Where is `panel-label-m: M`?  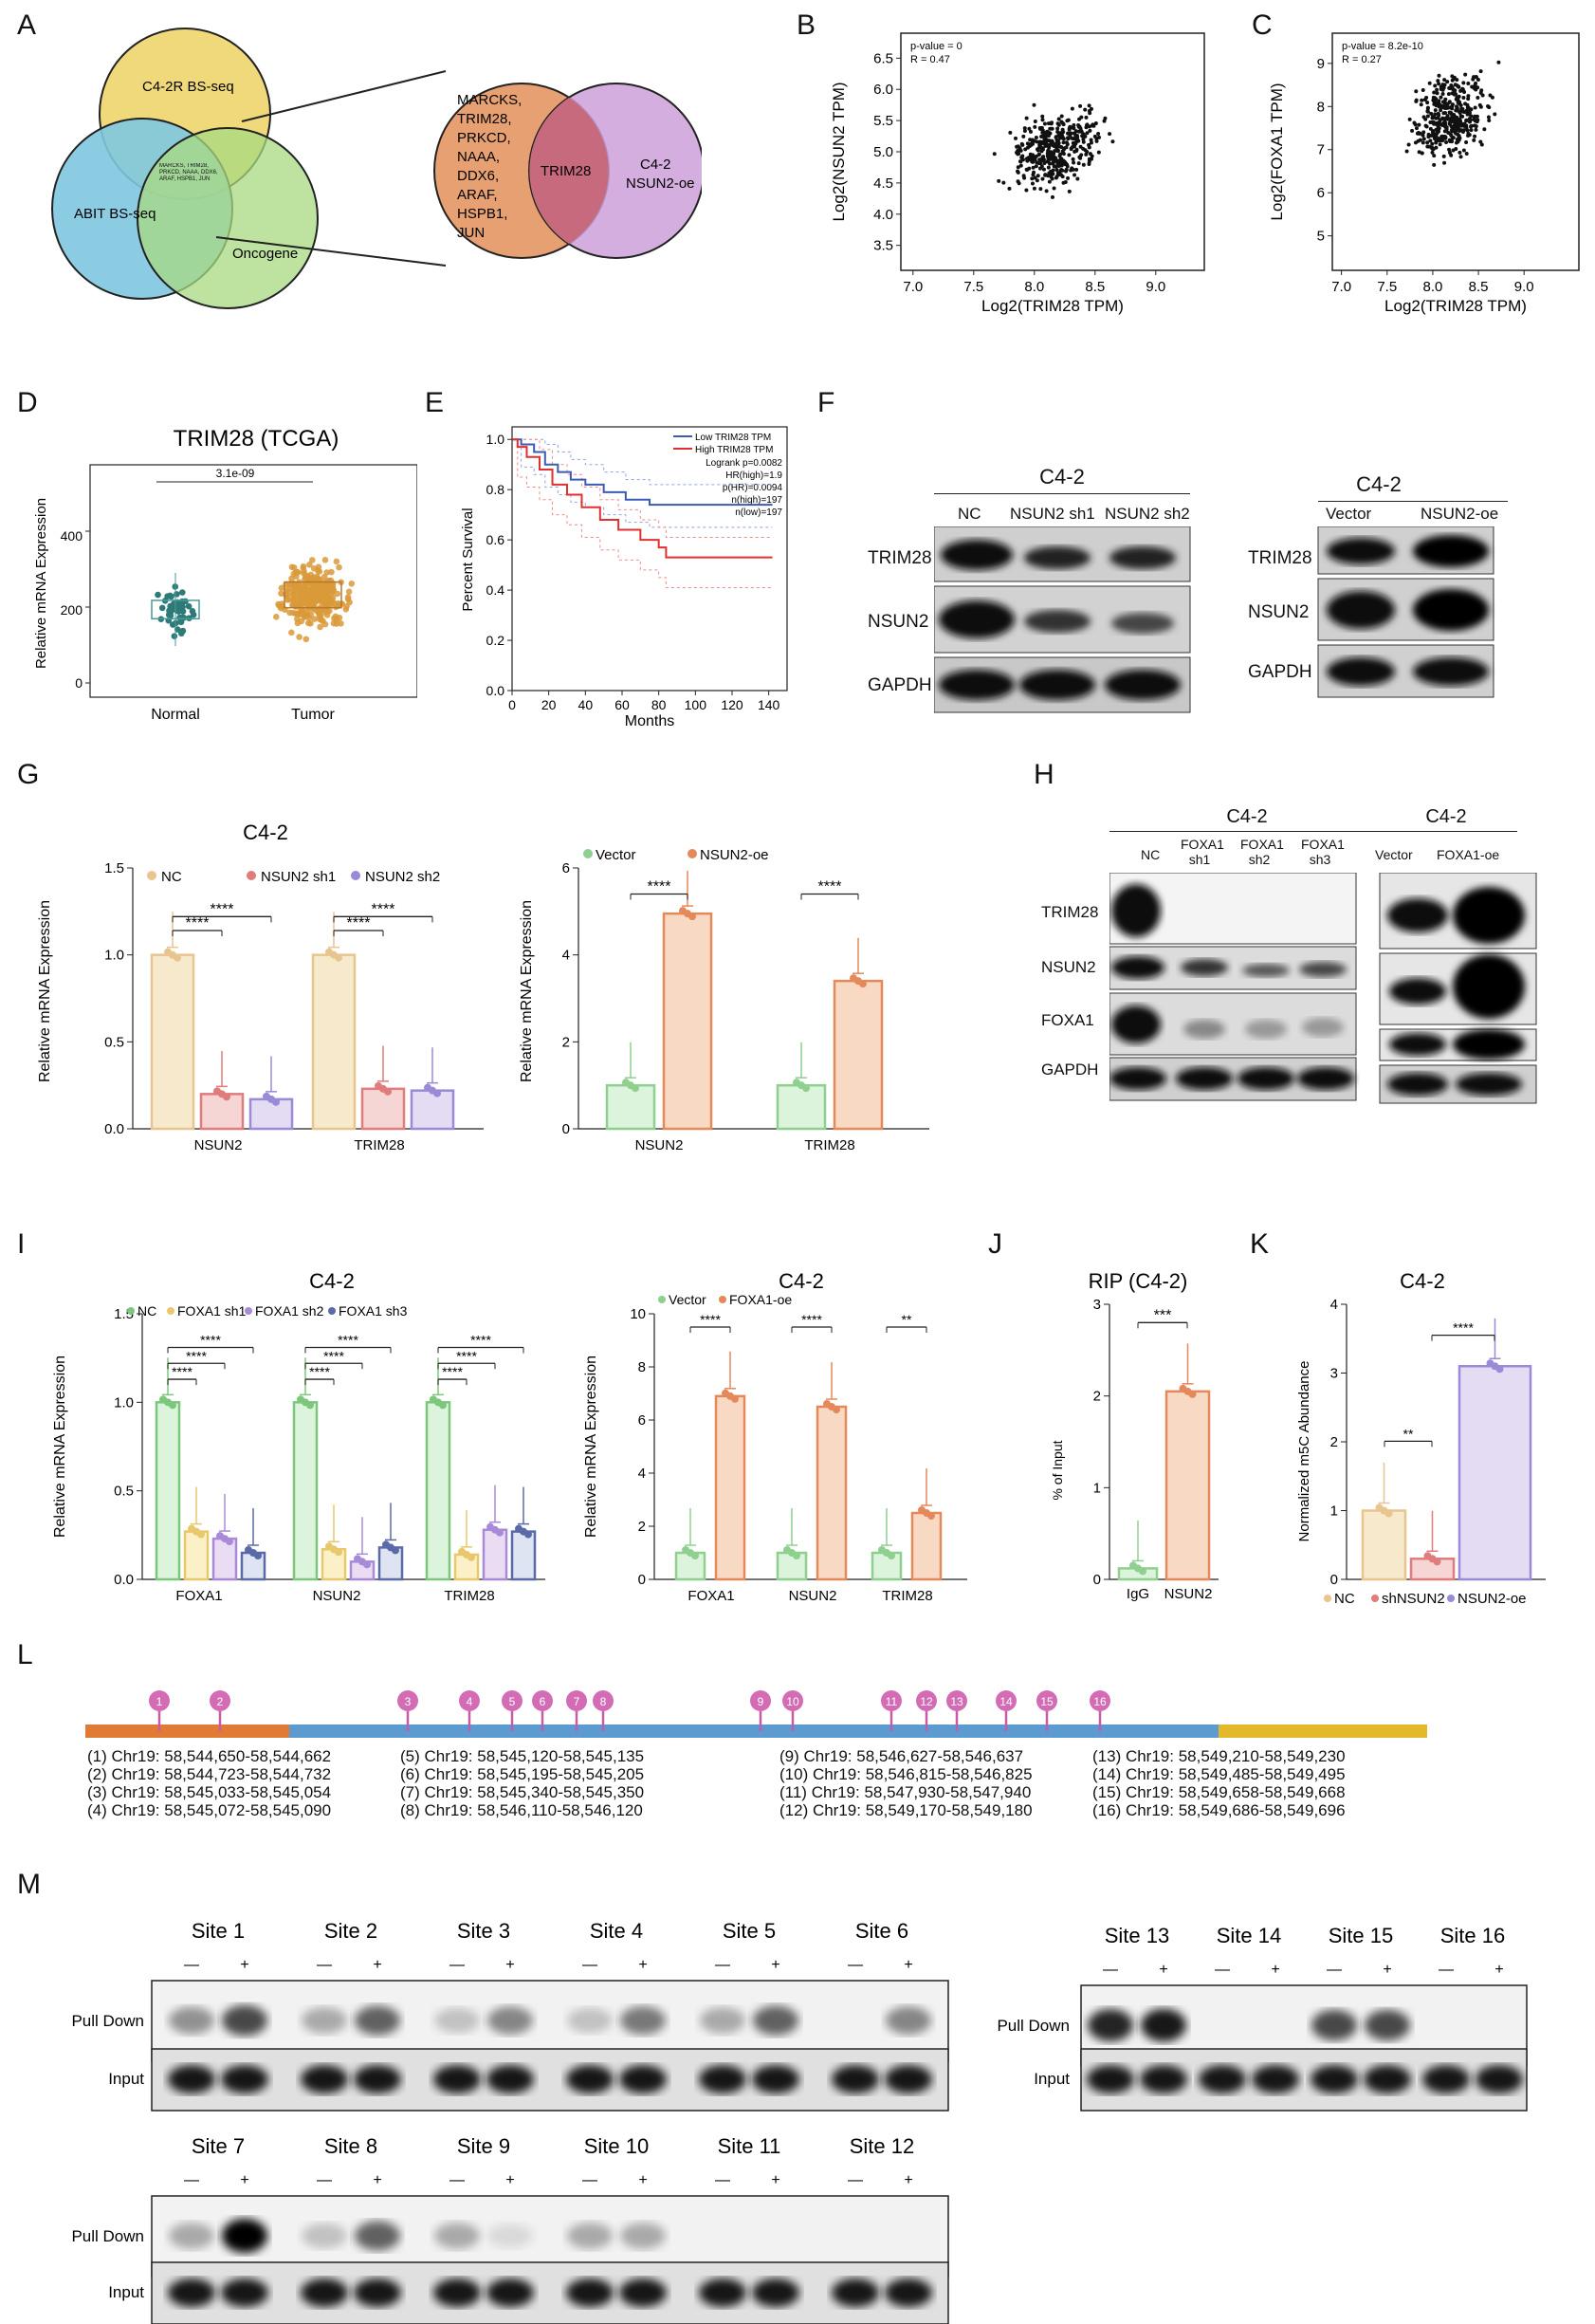
panel-label-m: M is located at coordinates (29, 1884).